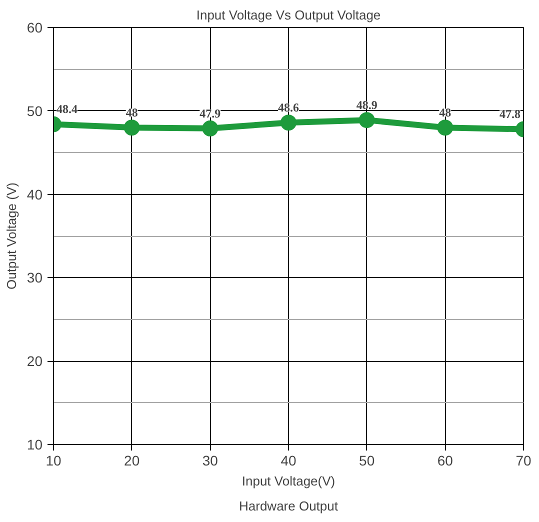 The width and height of the screenshot is (539, 522). Describe the element at coordinates (288, 15) in the screenshot. I see `chart-title: Input Voltage Vs Output Voltage` at that location.